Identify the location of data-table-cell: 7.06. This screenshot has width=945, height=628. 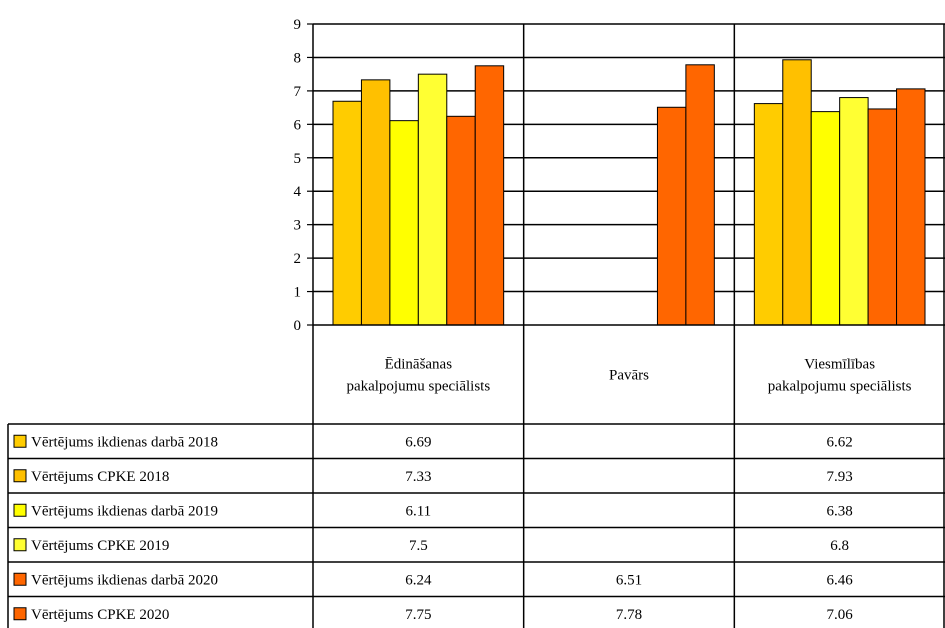
(840, 615).